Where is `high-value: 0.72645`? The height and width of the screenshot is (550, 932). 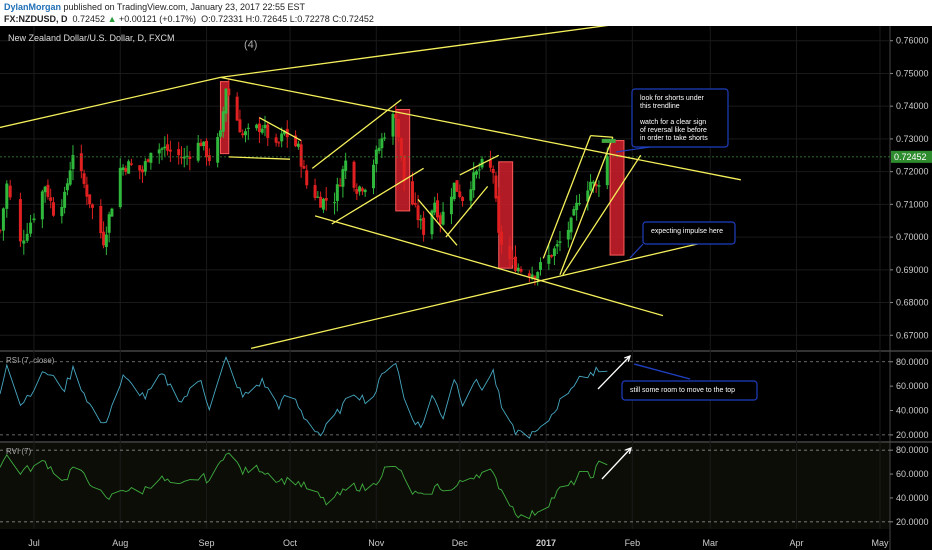 high-value: 0.72645 is located at coordinates (271, 19).